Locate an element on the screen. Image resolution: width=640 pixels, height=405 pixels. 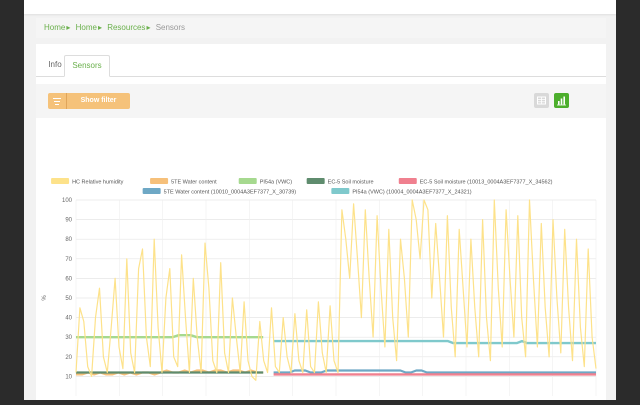
toolbar: Show filter is located at coordinates (321, 101).